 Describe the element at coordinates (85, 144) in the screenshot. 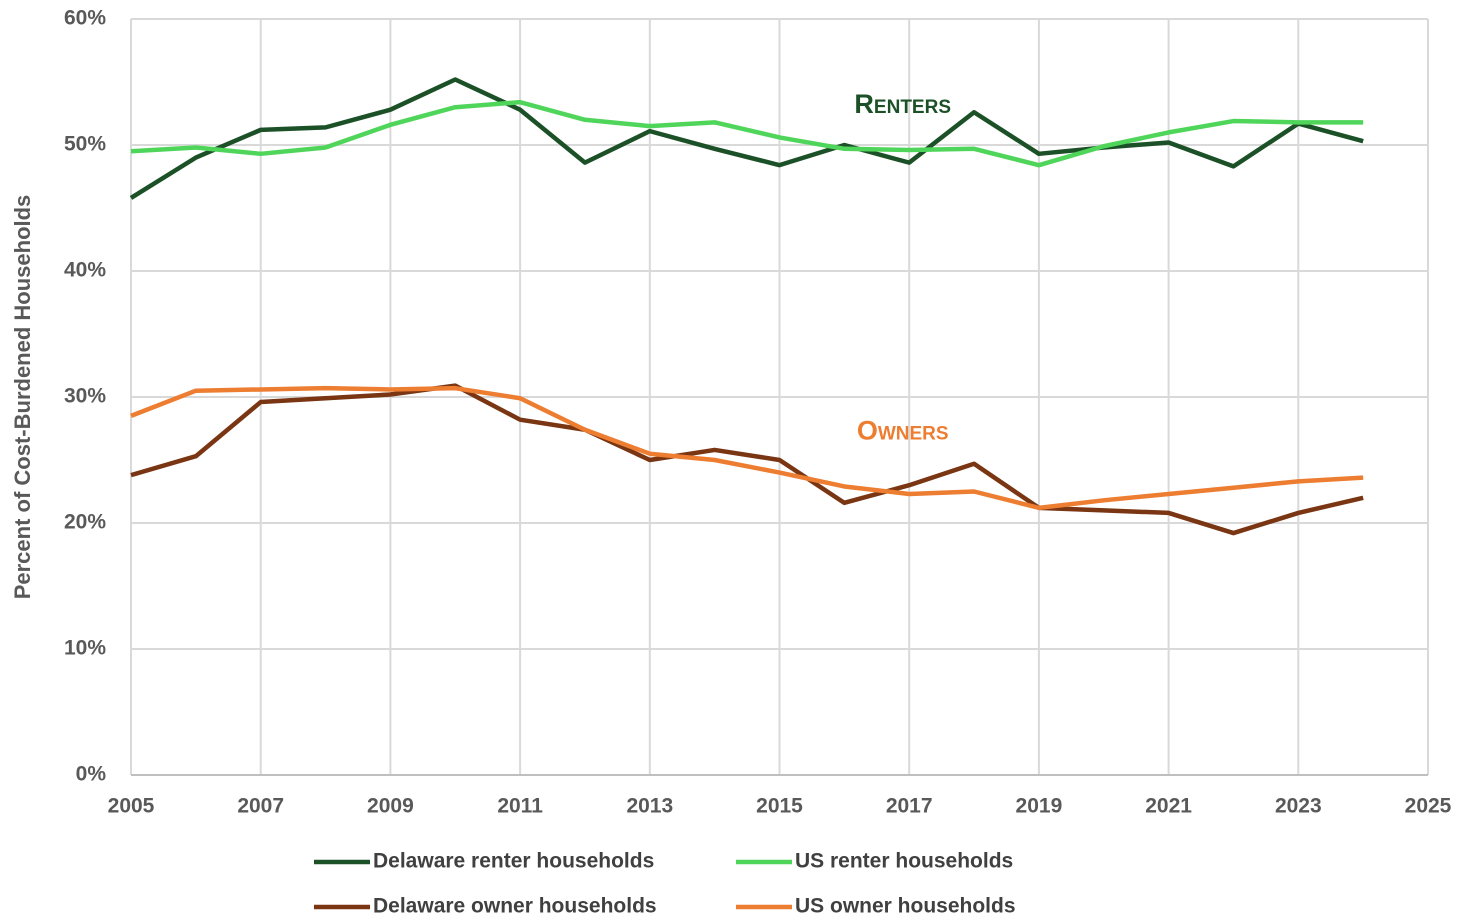

I see `y-tick-label: 50%` at that location.